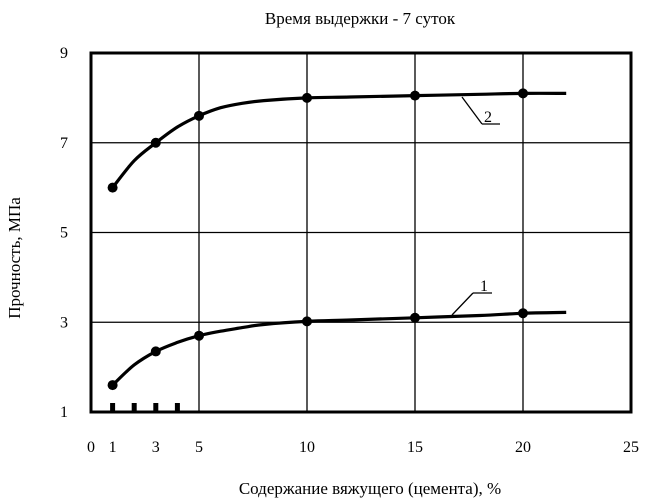 This screenshot has width=652, height=499. Describe the element at coordinates (64, 53) in the screenshot. I see `y-tick-label: 9` at that location.